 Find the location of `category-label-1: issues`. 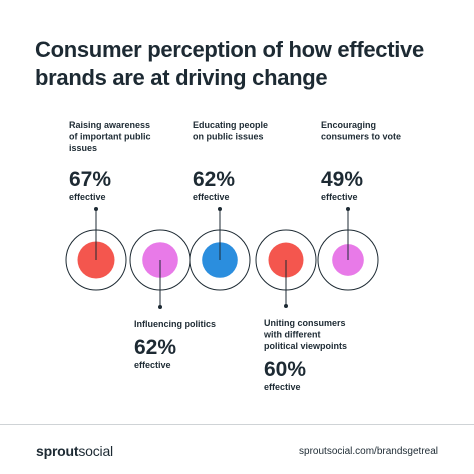

category-label-1: issues is located at coordinates (83, 148).